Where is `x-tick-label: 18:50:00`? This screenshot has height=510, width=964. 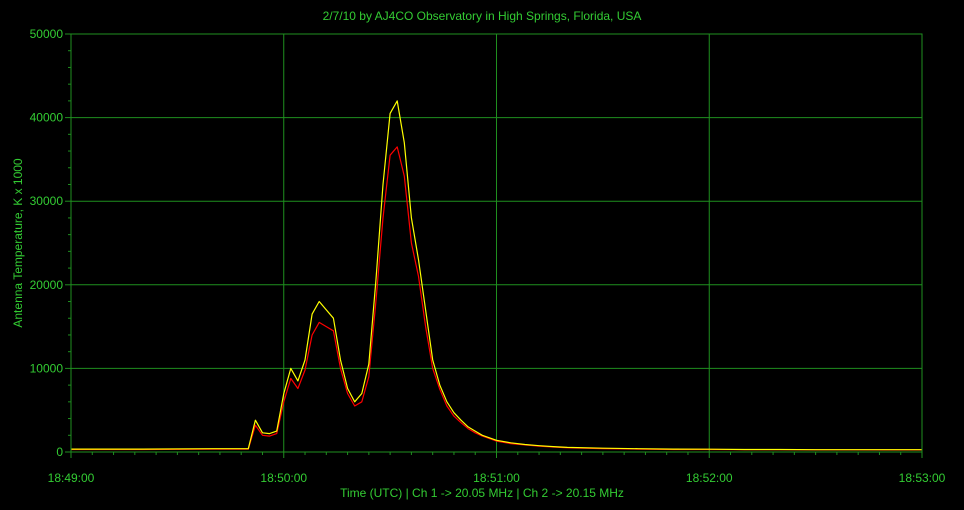
x-tick-label: 18:50:00 is located at coordinates (283, 478).